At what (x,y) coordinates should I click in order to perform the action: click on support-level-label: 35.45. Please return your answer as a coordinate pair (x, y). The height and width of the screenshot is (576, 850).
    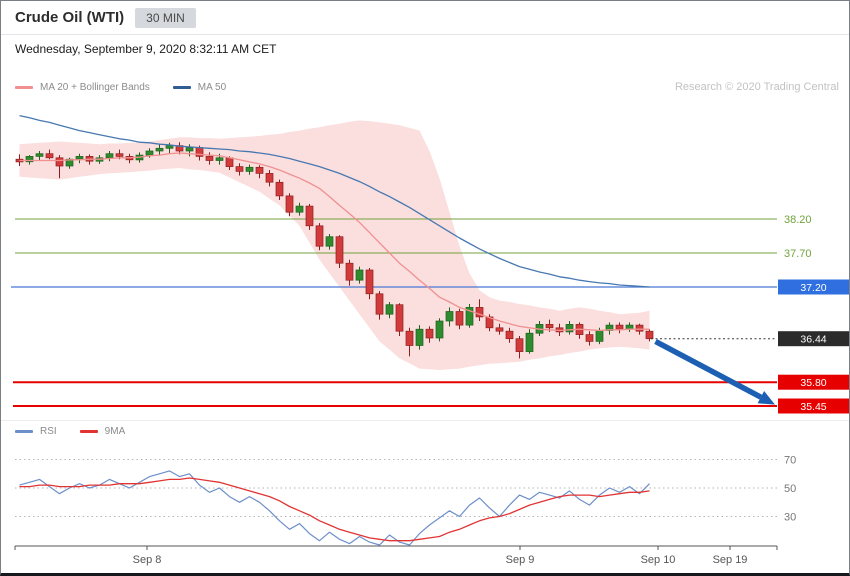
    Looking at the image, I should click on (813, 407).